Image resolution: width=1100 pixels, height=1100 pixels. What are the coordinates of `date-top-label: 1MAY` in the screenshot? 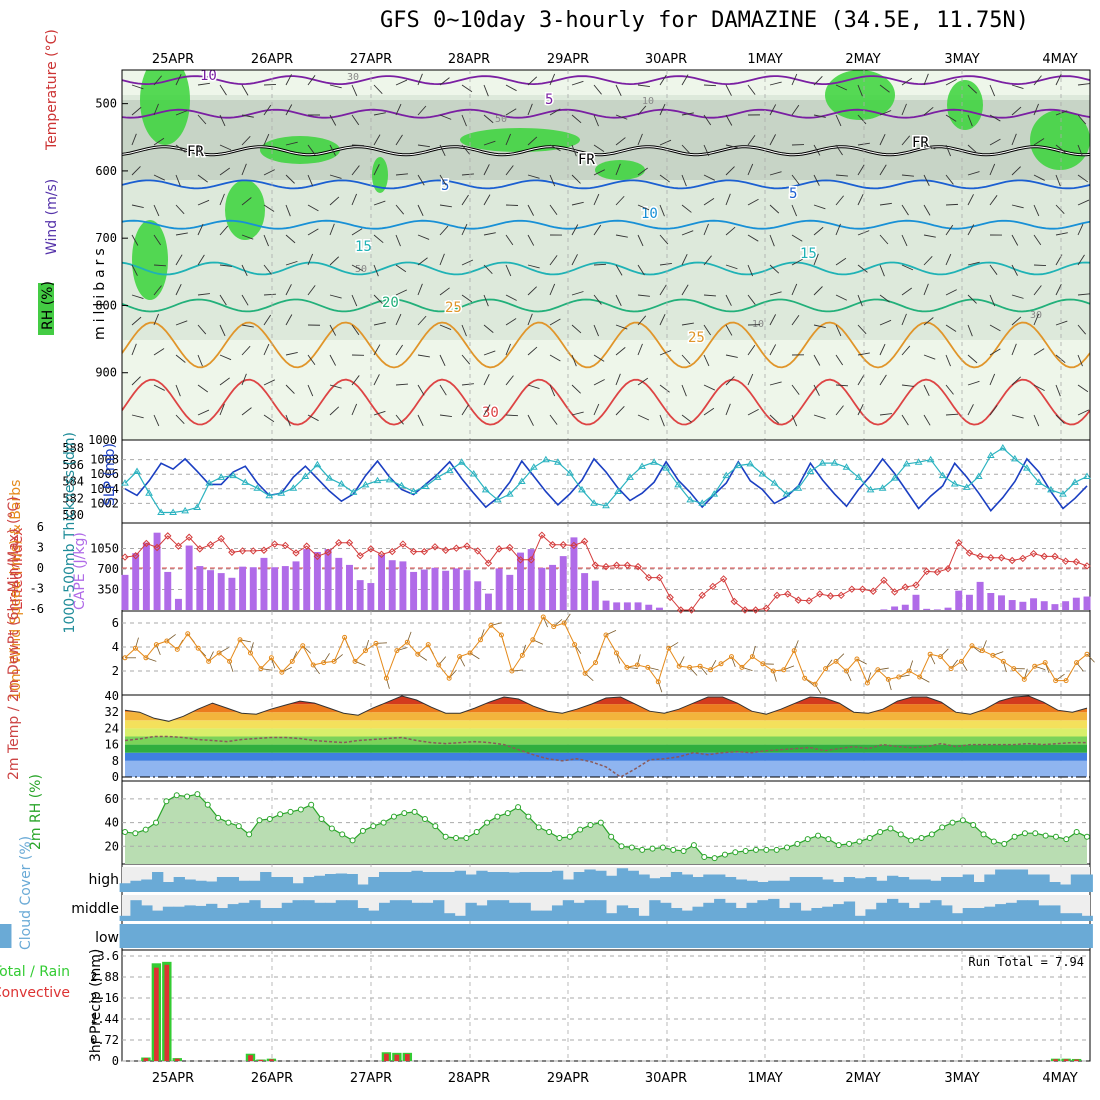 It's located at (764, 59).